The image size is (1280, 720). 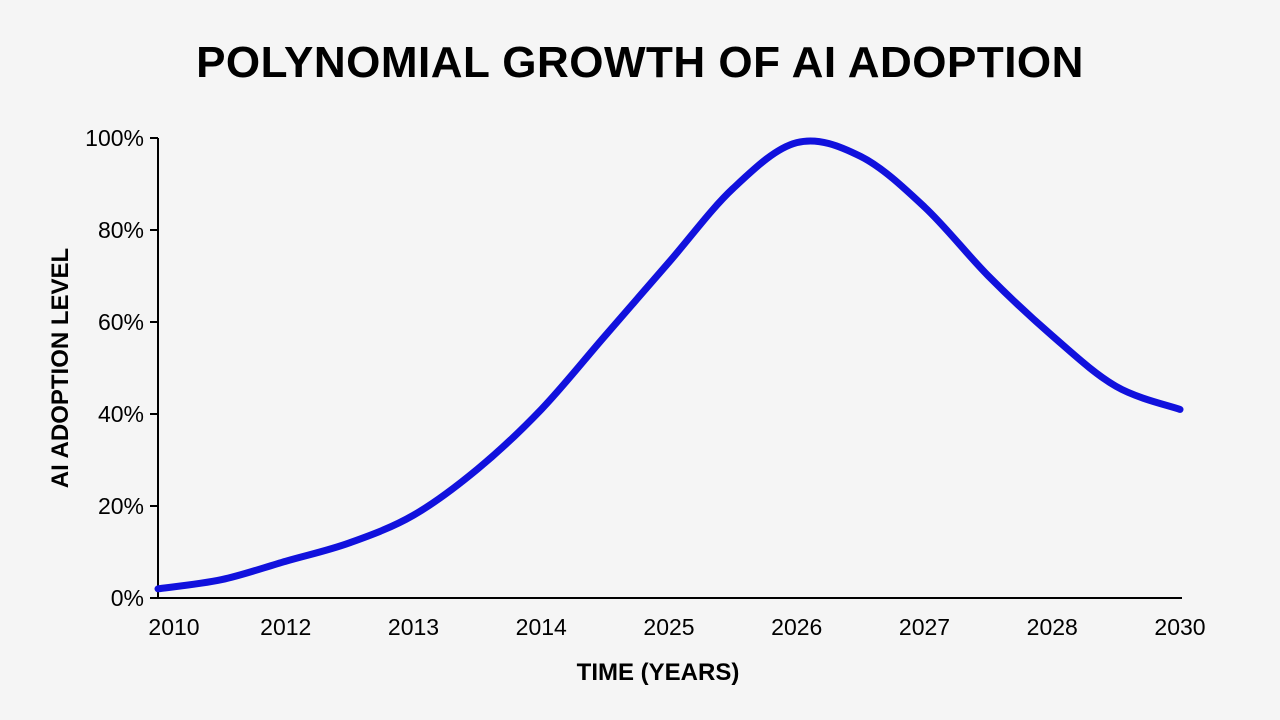 What do you see at coordinates (121, 322) in the screenshot?
I see `y-tick-label: 60%` at bounding box center [121, 322].